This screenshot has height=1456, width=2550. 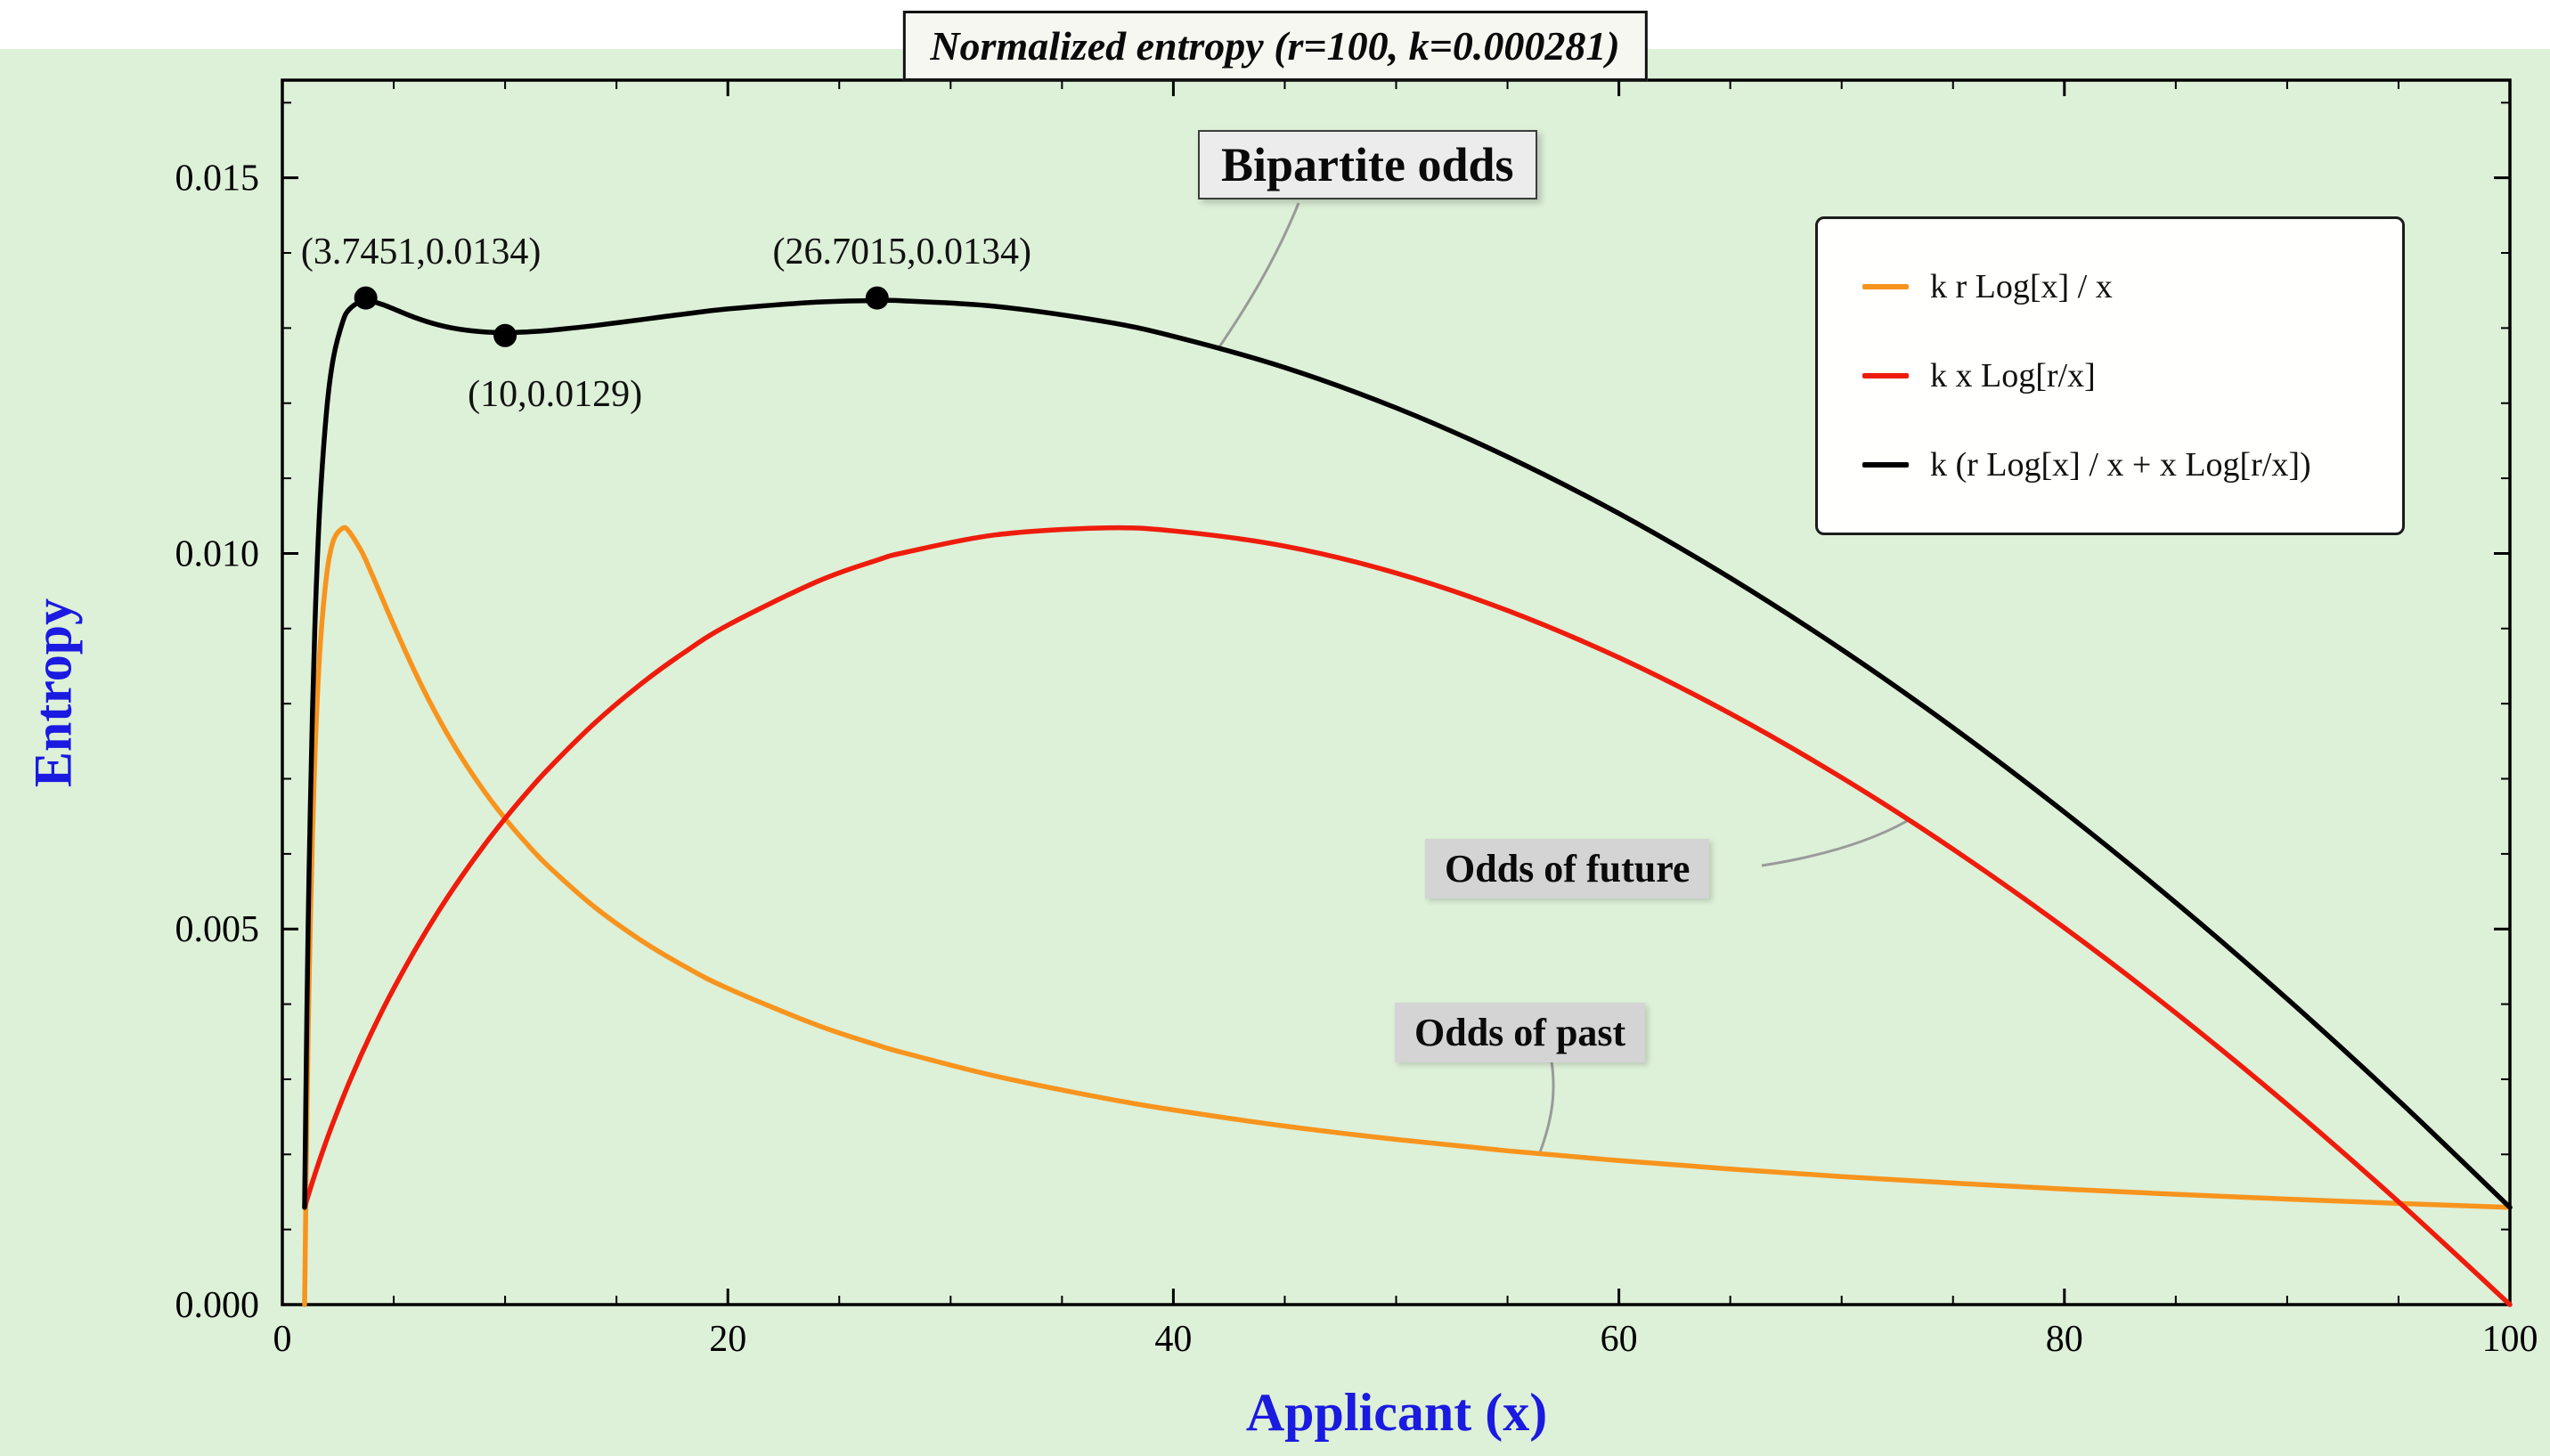 What do you see at coordinates (218, 1305) in the screenshot?
I see `y-tick-label: 0.000` at bounding box center [218, 1305].